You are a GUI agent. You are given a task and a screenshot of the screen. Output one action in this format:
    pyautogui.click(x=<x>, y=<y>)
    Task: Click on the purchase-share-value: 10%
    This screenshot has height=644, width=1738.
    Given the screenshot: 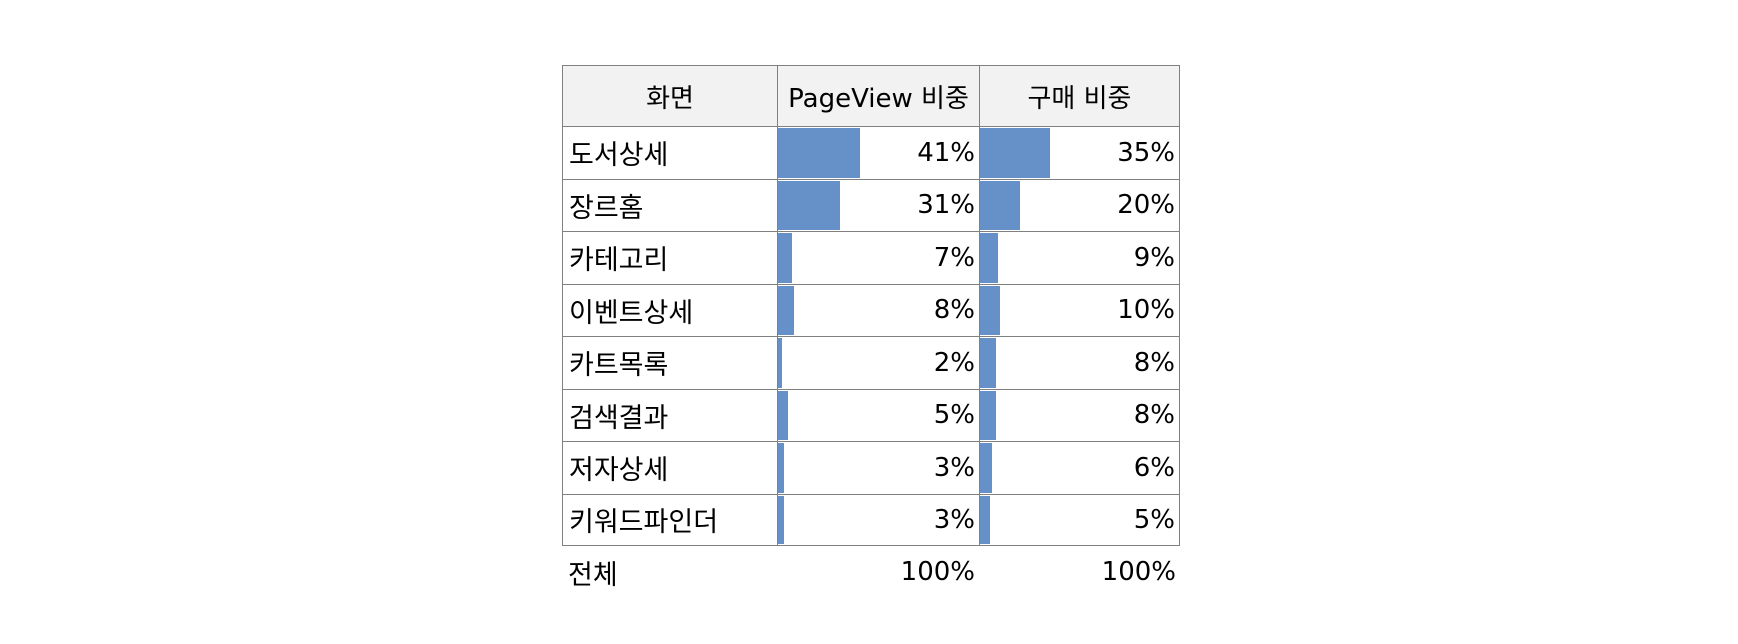 What is the action you would take?
    pyautogui.click(x=1146, y=310)
    